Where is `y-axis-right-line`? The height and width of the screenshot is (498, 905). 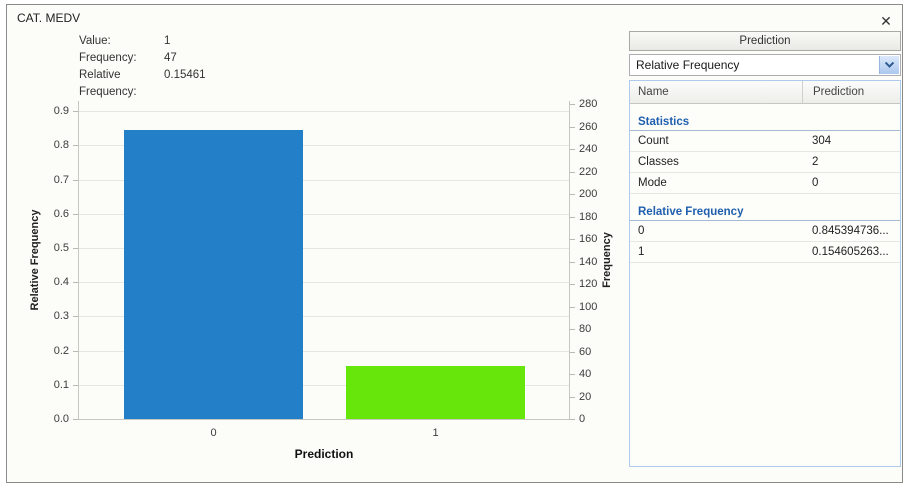
y-axis-right-line is located at coordinates (569, 260).